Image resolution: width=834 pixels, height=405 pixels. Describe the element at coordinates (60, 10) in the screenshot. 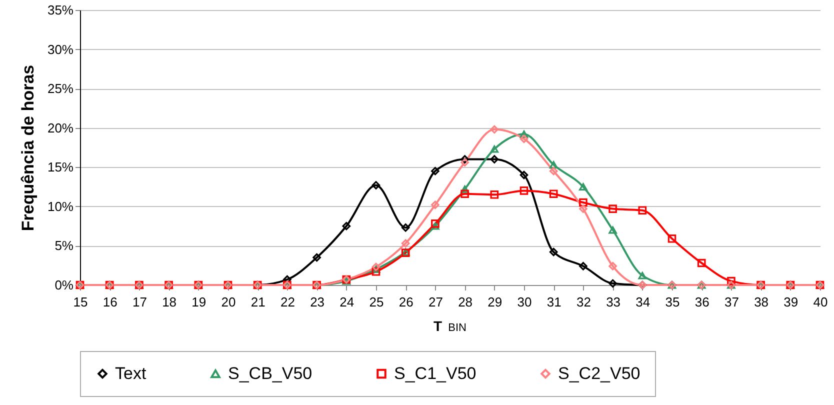

I see `y-tick-label: 35%` at that location.